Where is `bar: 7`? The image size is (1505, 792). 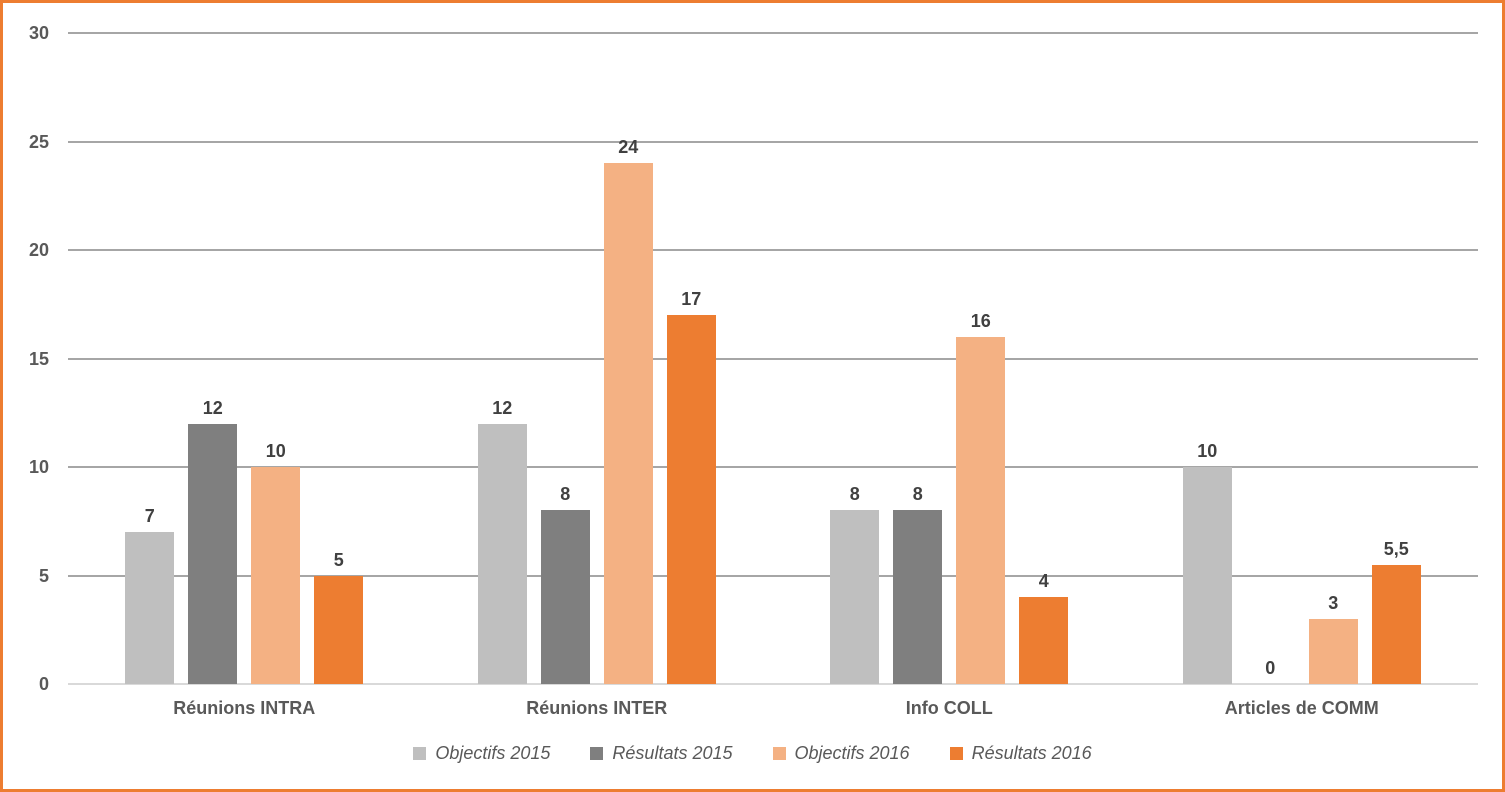
bar: 7 is located at coordinates (150, 595).